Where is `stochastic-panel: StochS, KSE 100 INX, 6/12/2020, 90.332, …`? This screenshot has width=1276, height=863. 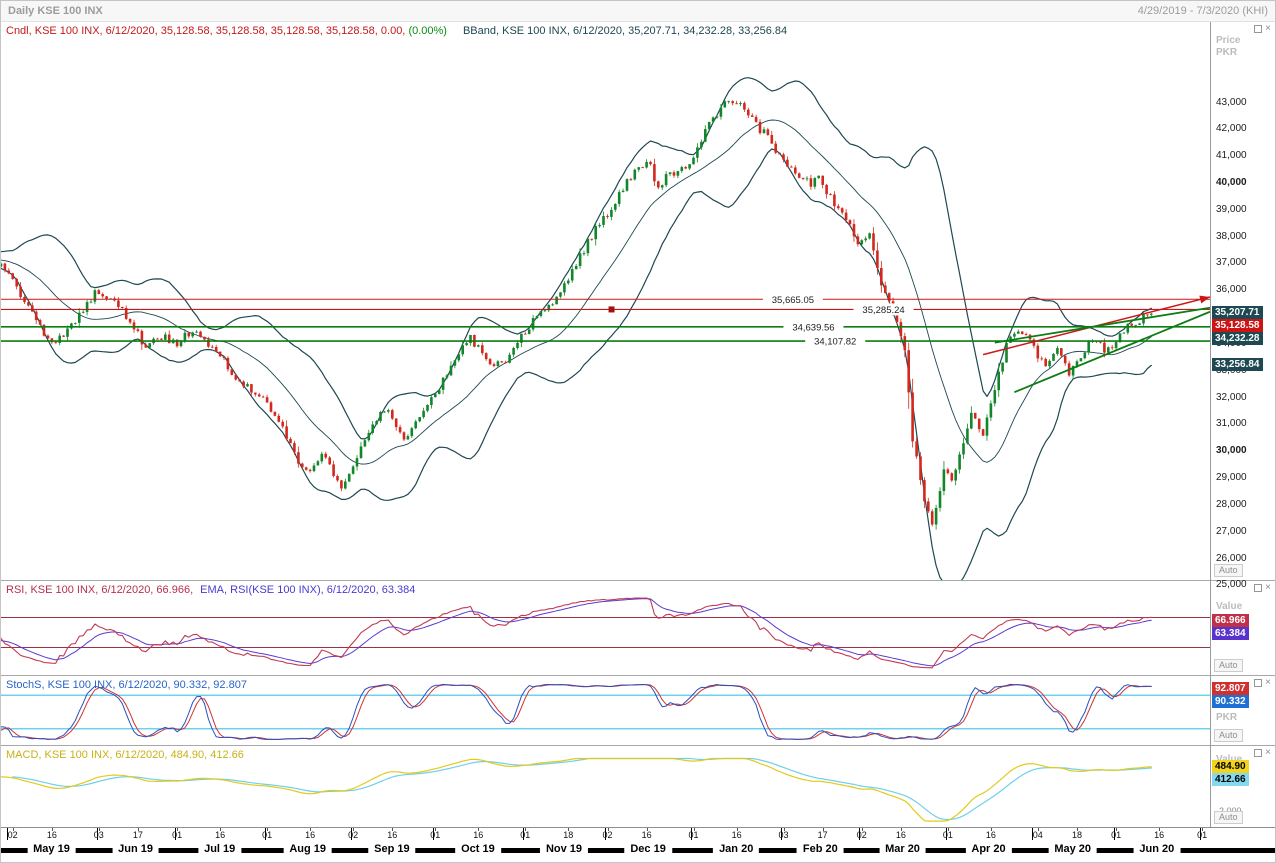
stochastic-panel: StochS, KSE 100 INX, 6/12/2020, 90.332, … is located at coordinates (605, 710).